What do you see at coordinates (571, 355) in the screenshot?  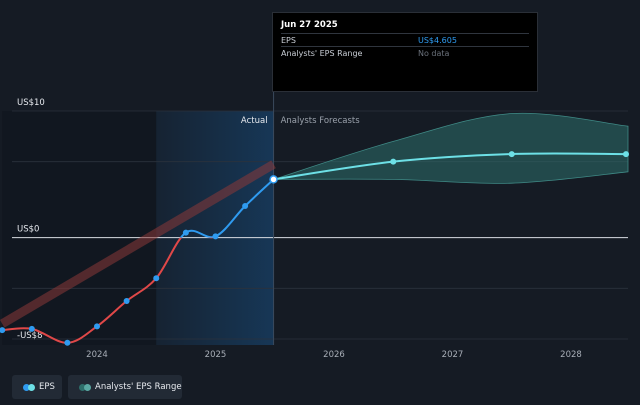 I see `x-tick-label-4: 2028` at bounding box center [571, 355].